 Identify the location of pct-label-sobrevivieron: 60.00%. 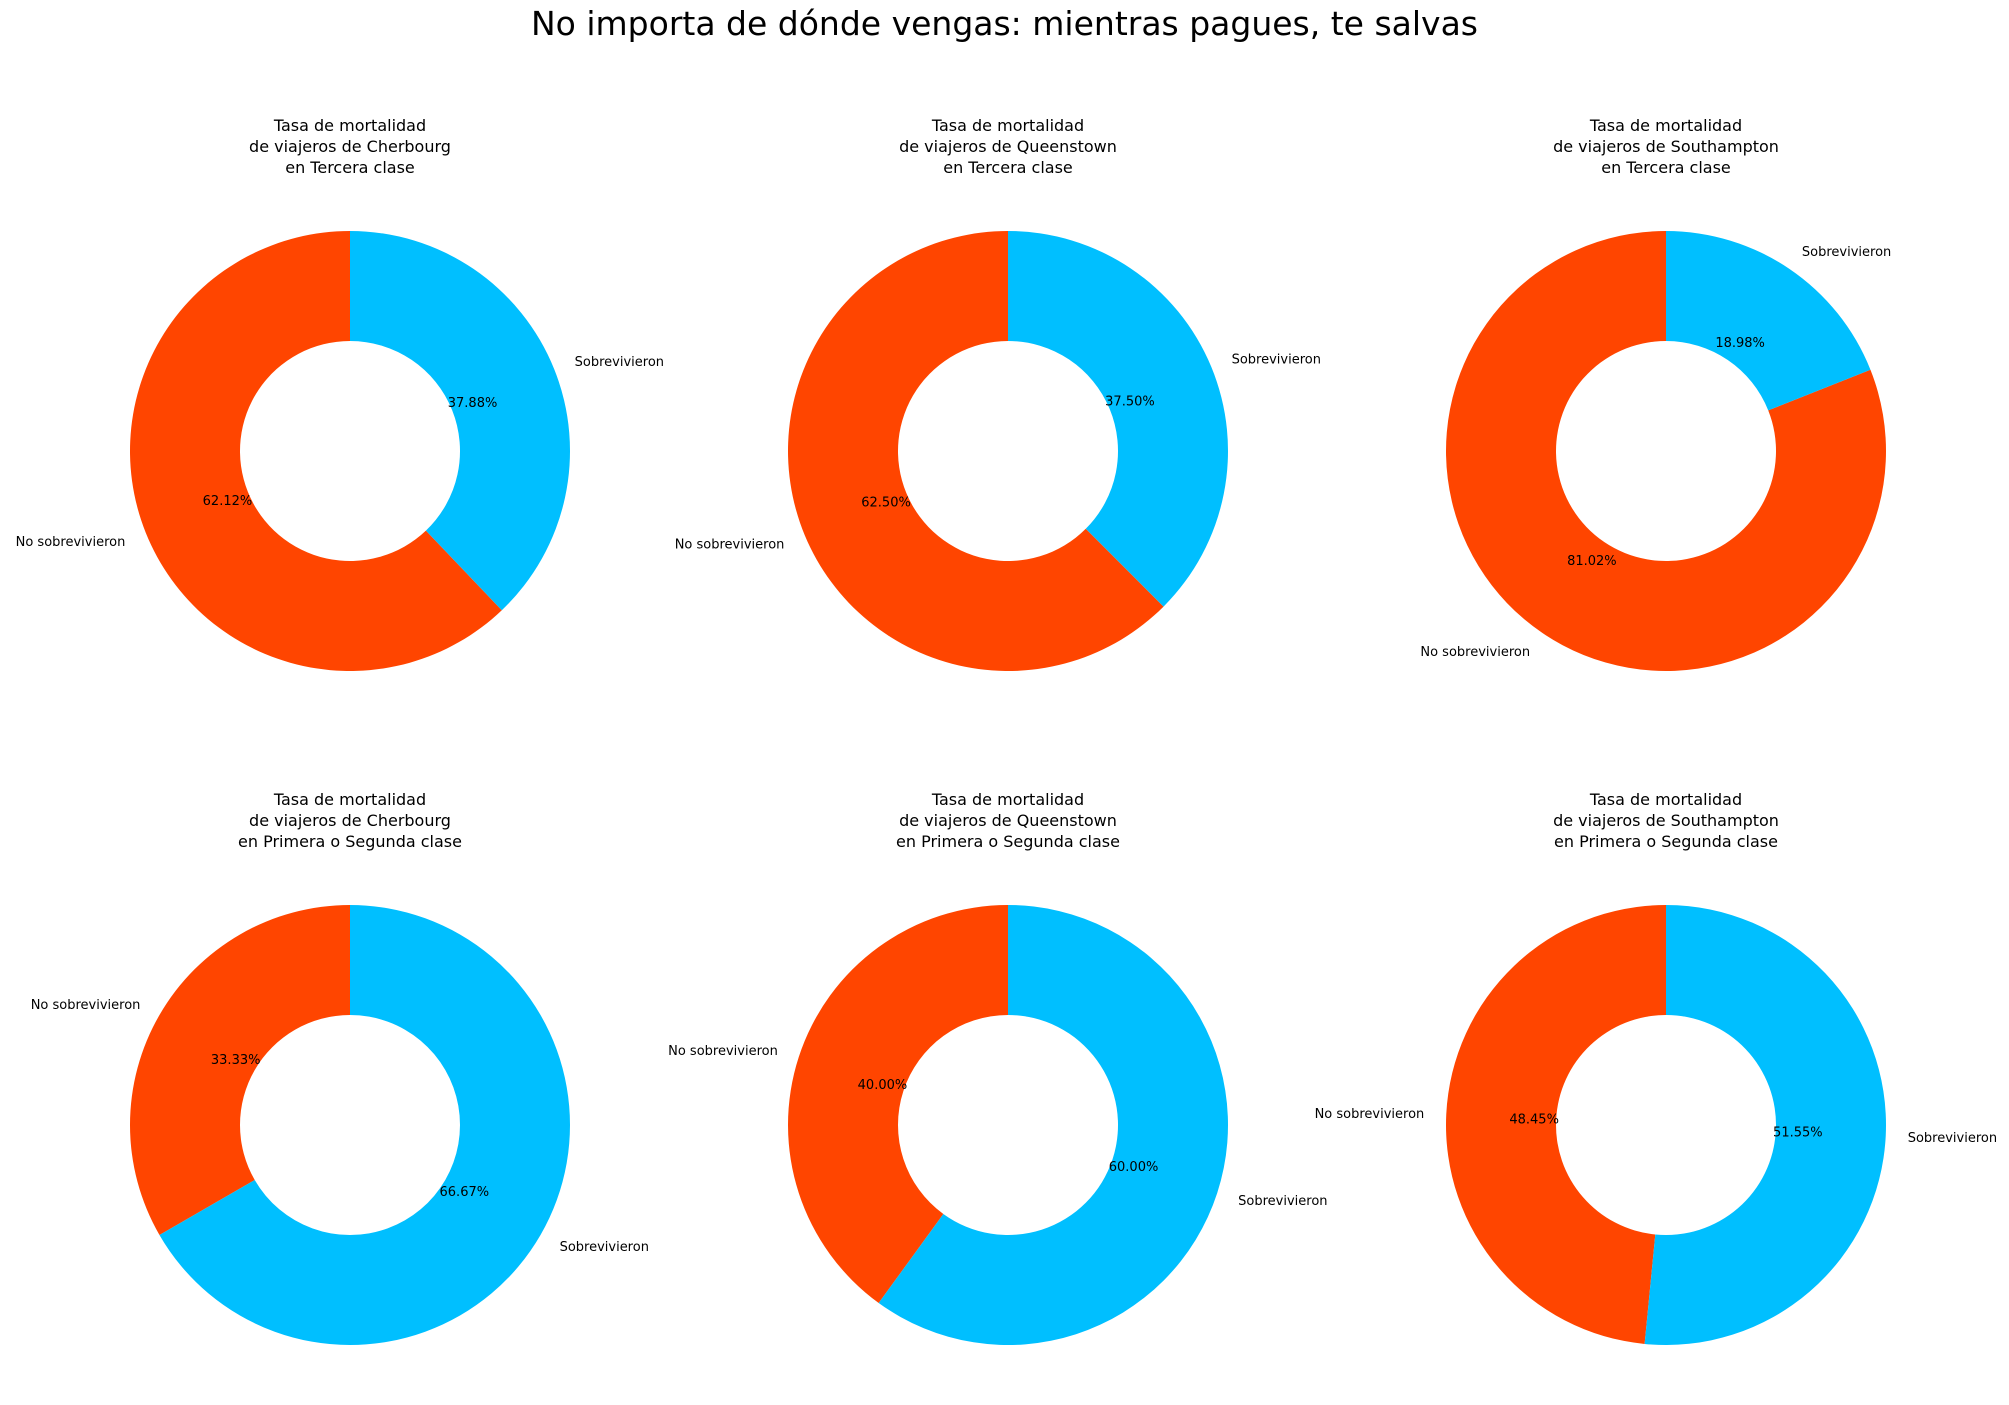
(1134, 1167).